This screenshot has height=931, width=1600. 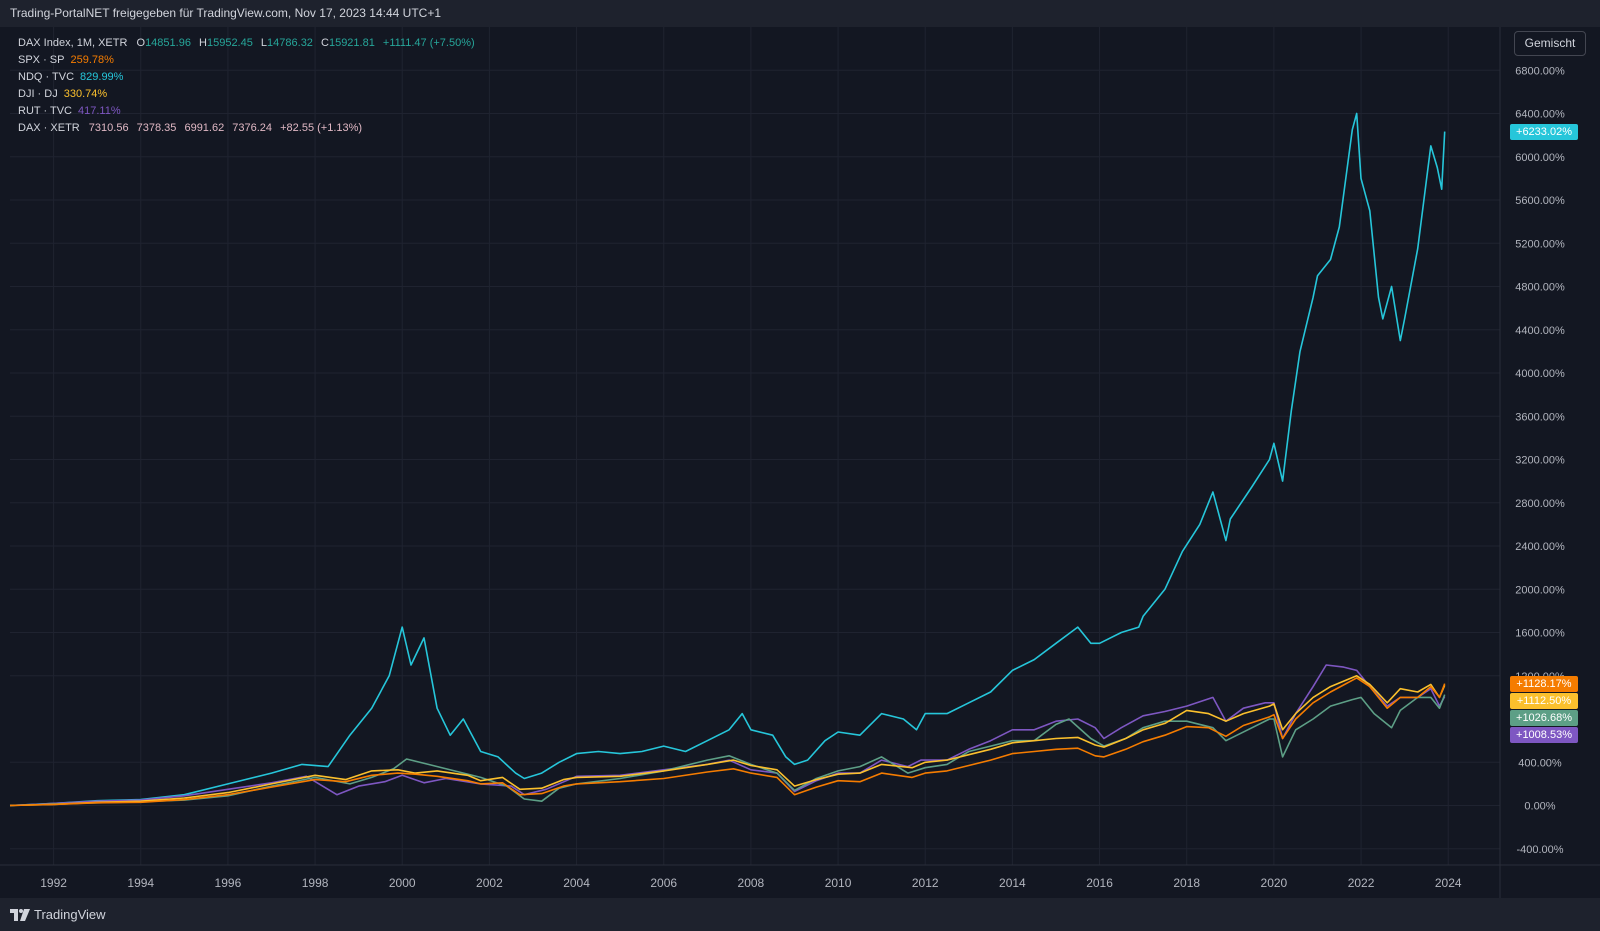 What do you see at coordinates (1540, 461) in the screenshot?
I see `y-tick-label: 3200.00%` at bounding box center [1540, 461].